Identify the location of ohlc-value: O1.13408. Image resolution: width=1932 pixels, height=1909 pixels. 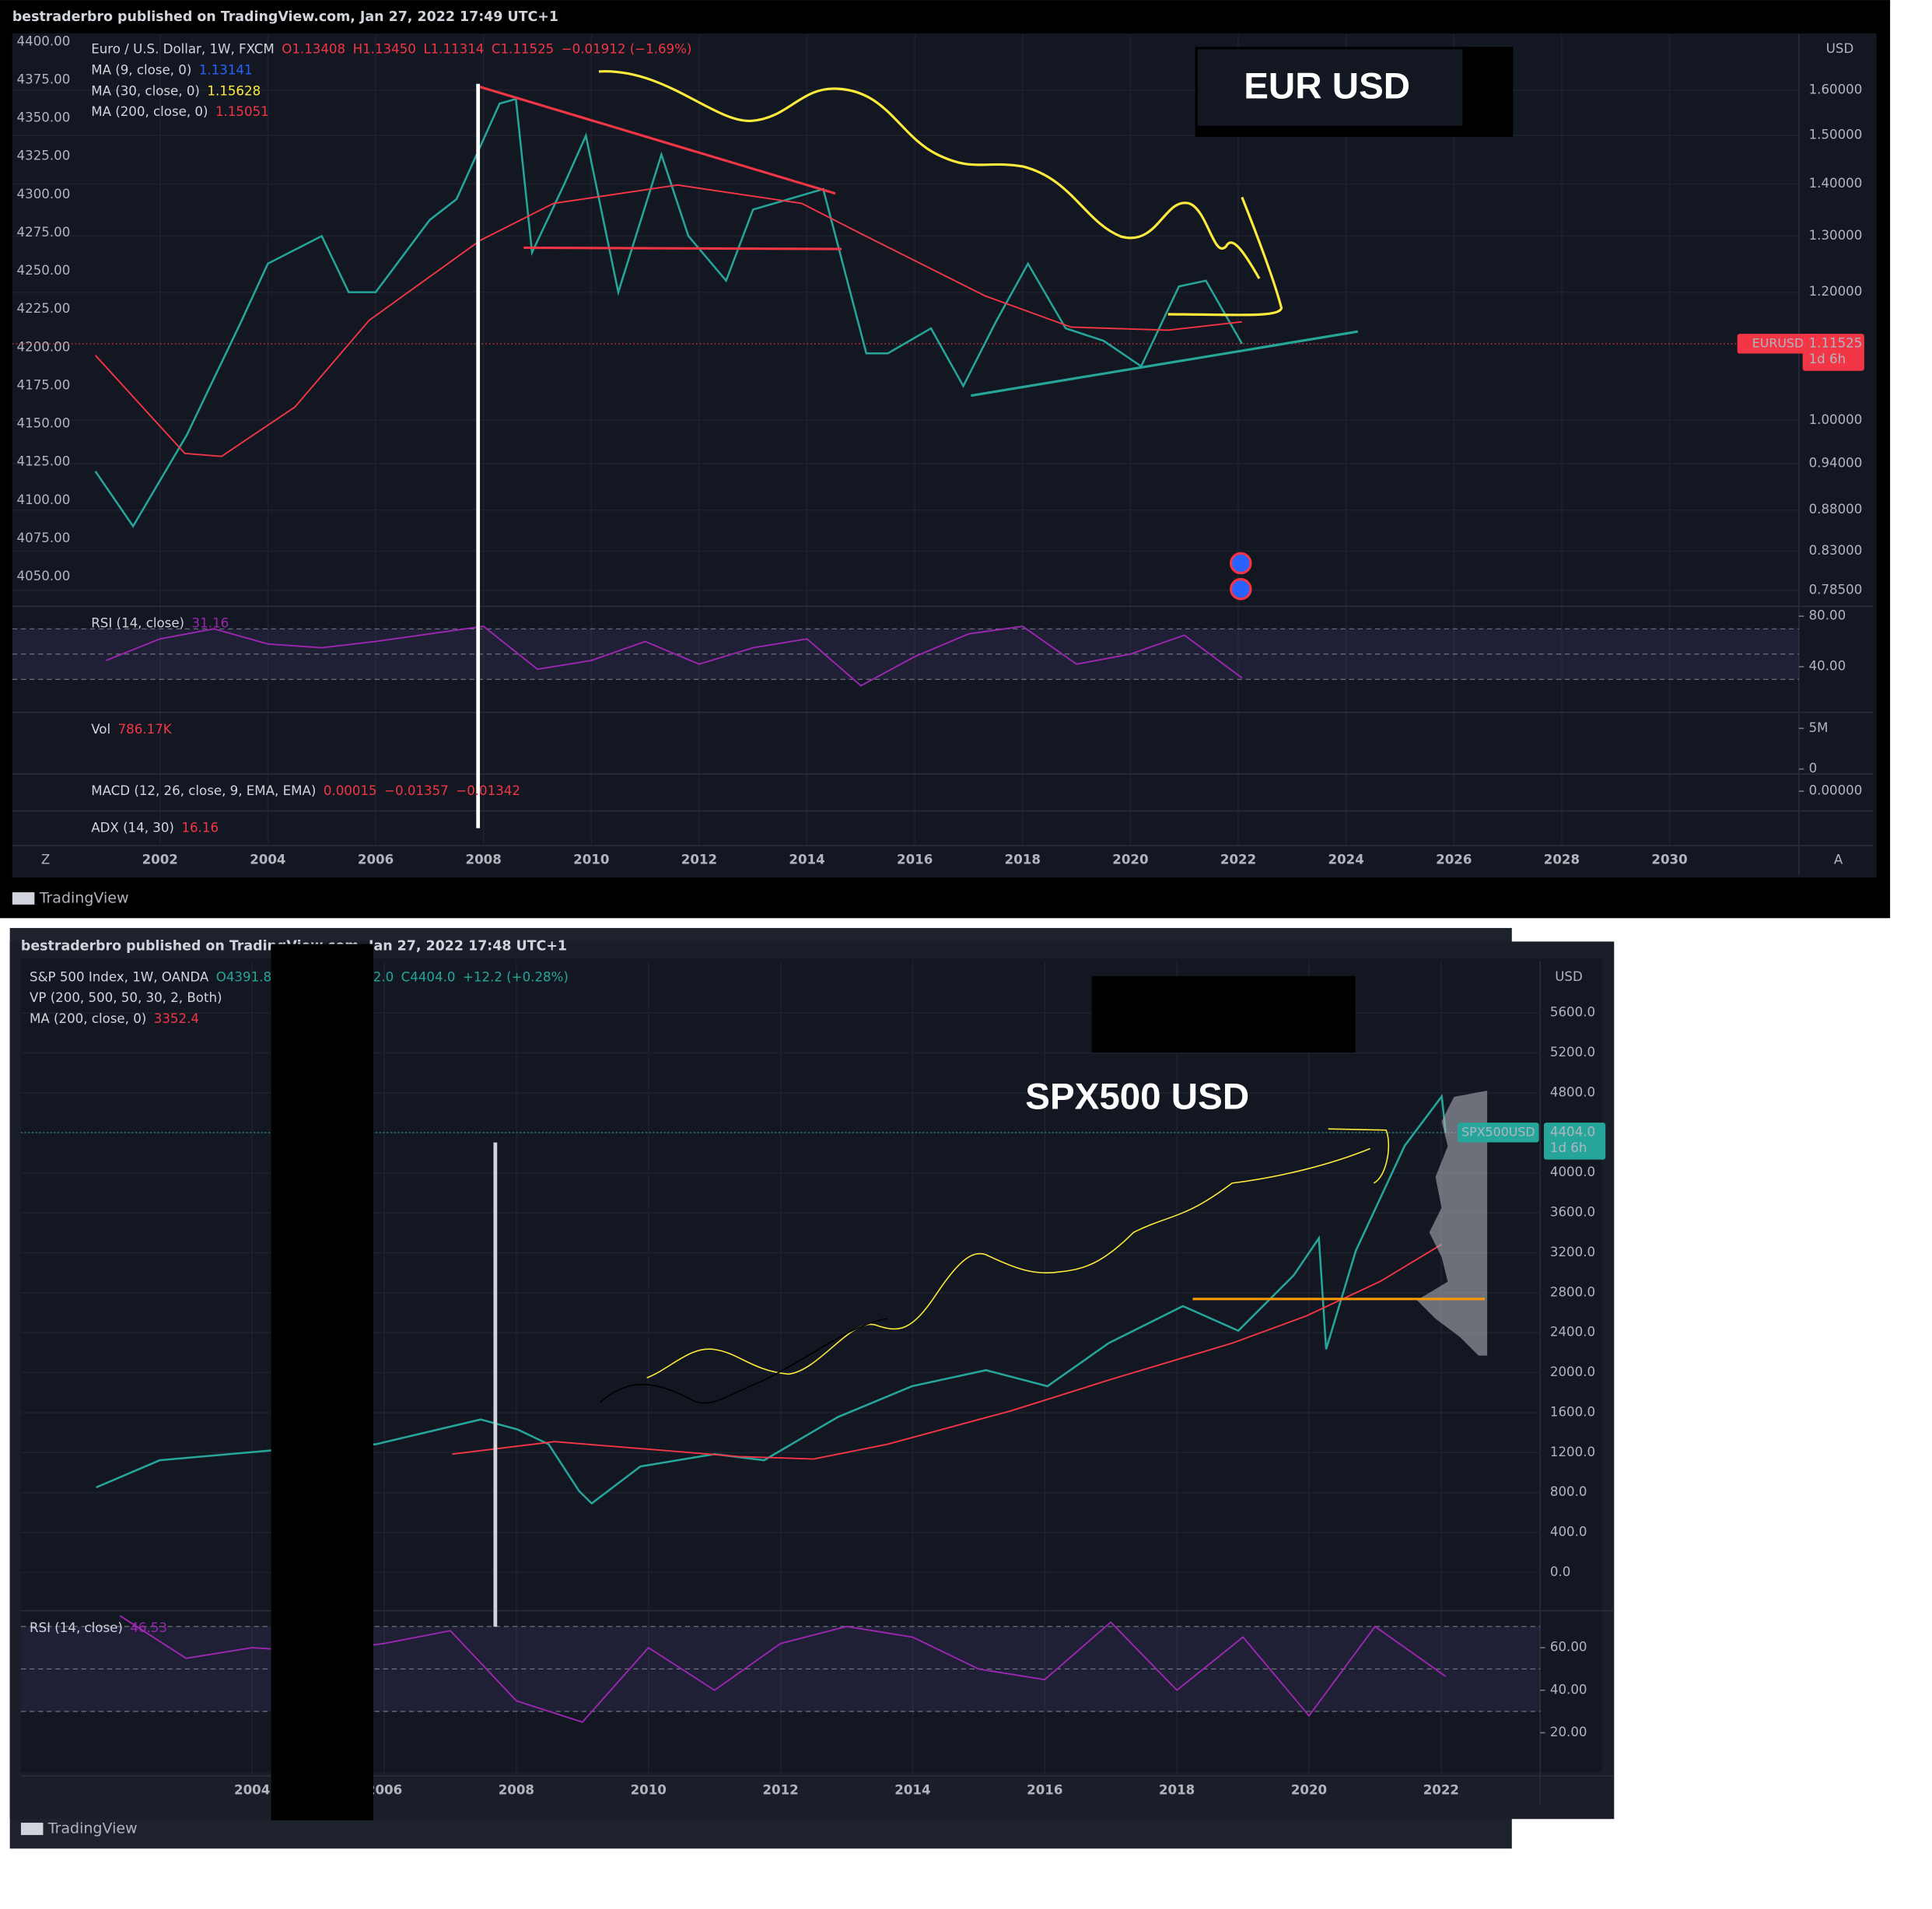
(314, 48).